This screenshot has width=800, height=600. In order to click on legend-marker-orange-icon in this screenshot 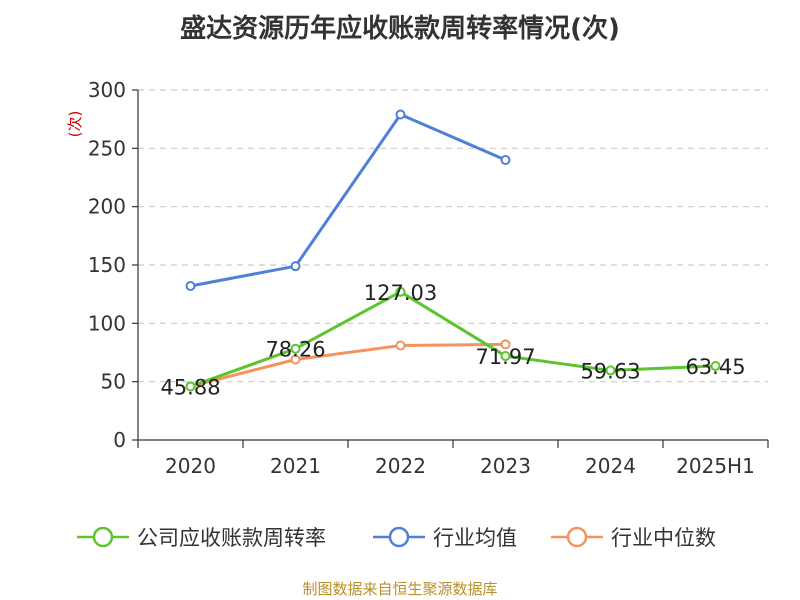, I will do `click(577, 537)`.